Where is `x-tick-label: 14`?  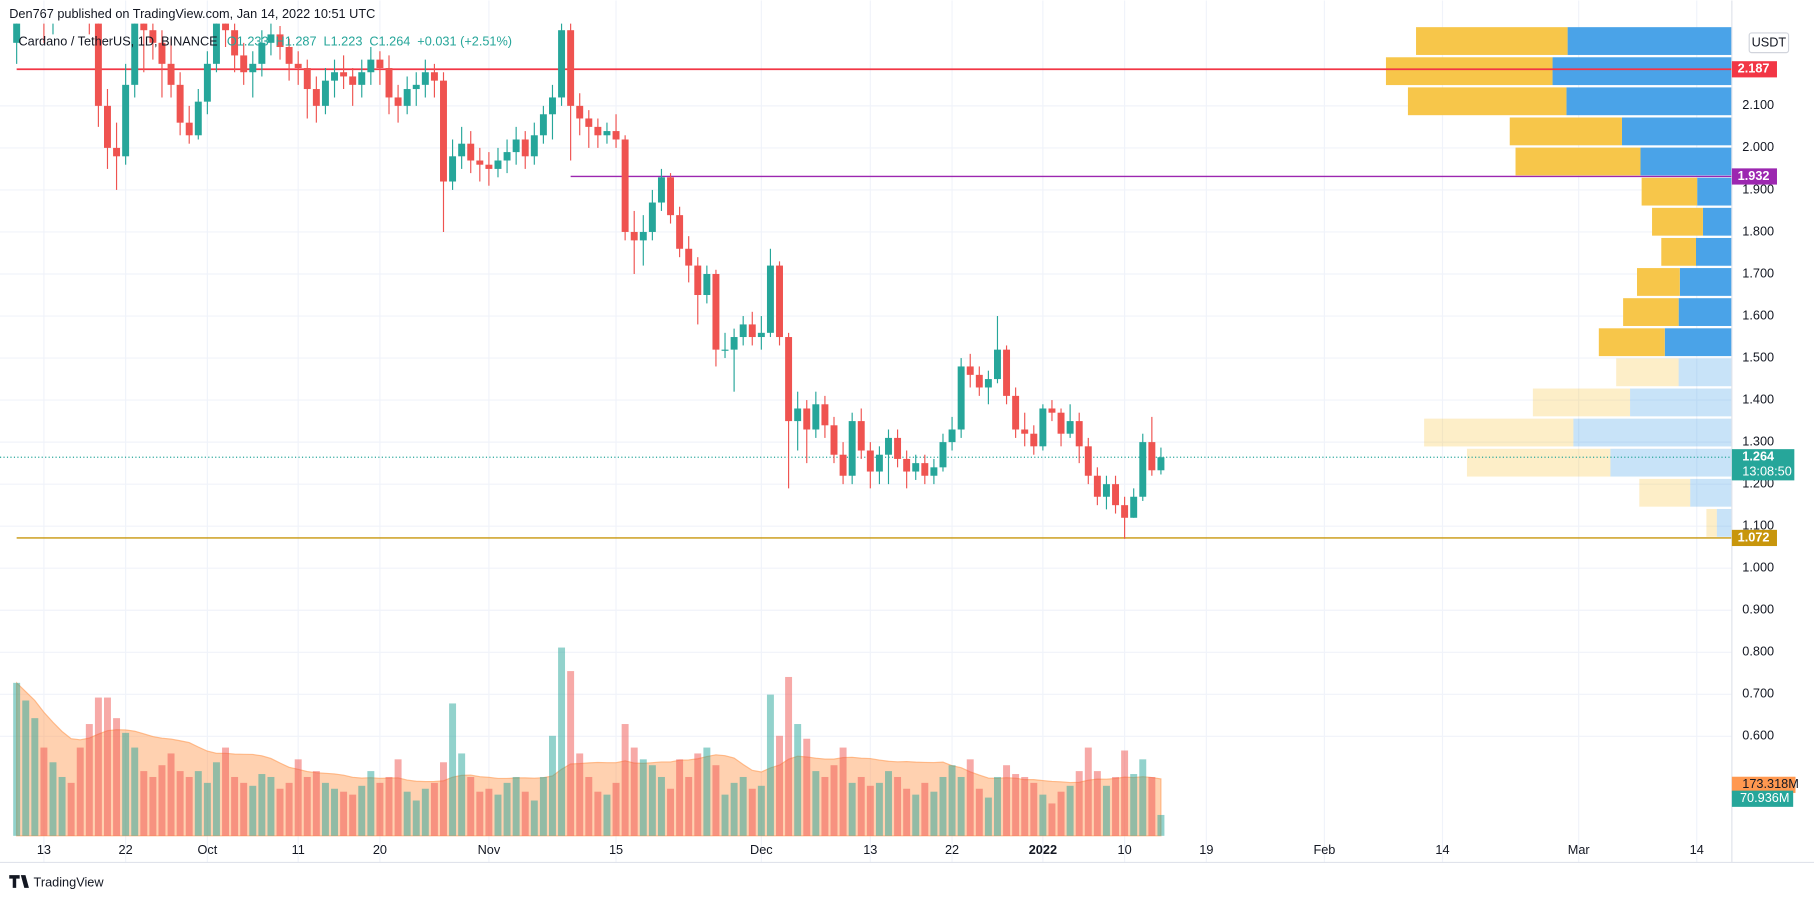
x-tick-label: 14 is located at coordinates (1697, 849).